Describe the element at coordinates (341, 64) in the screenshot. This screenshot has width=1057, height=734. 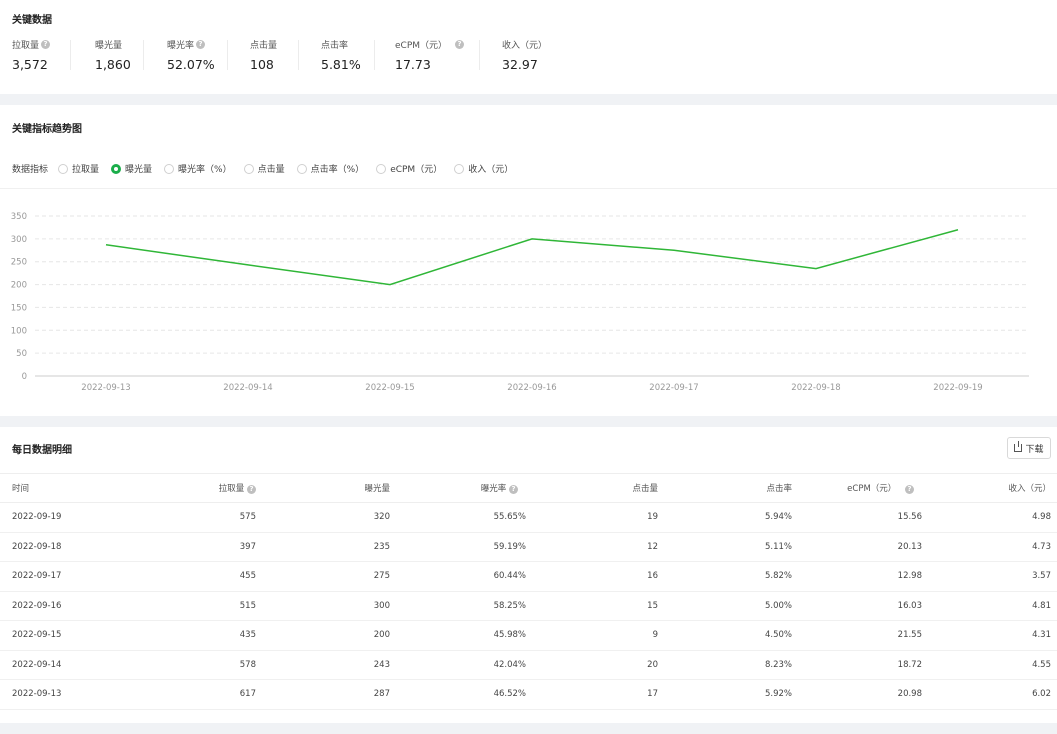
I see `kpi-value: 5.81%` at that location.